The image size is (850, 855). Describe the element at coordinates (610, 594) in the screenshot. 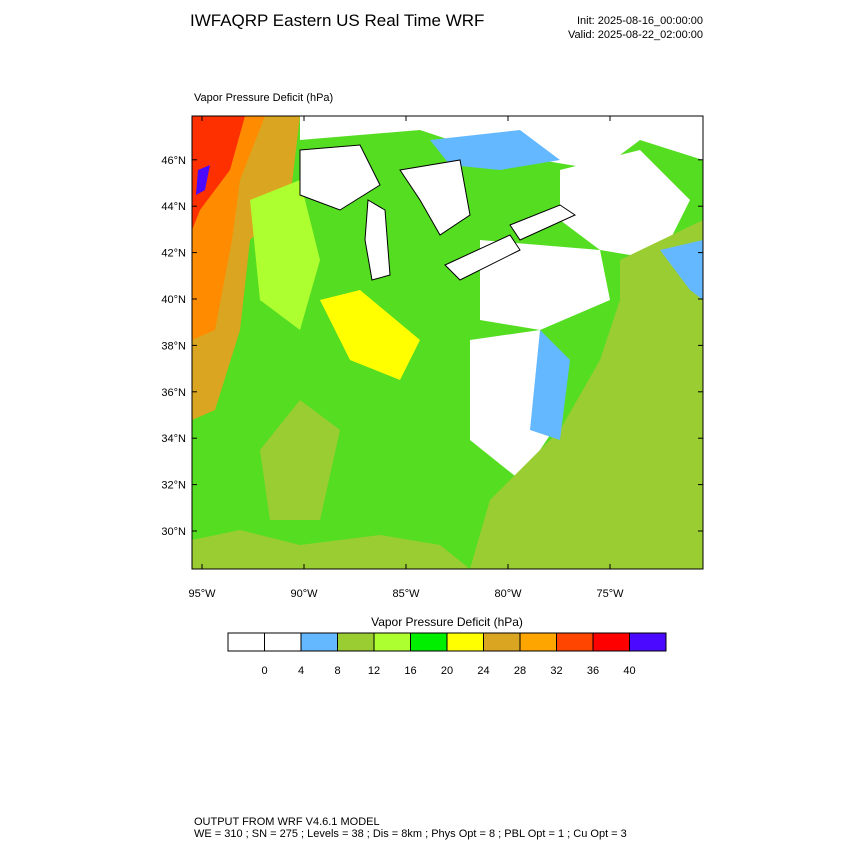

I see `lon-label: 75°W` at that location.